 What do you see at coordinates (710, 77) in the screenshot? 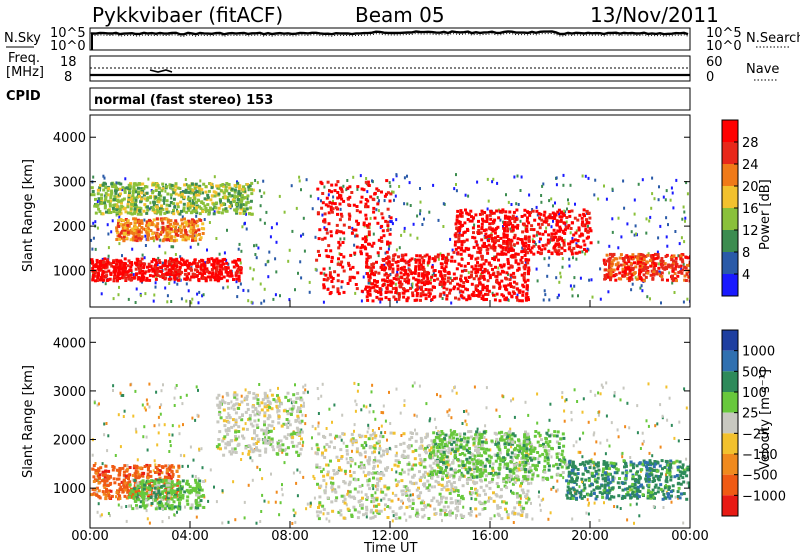
I see `freq-right-tick-bottom: 0` at bounding box center [710, 77].